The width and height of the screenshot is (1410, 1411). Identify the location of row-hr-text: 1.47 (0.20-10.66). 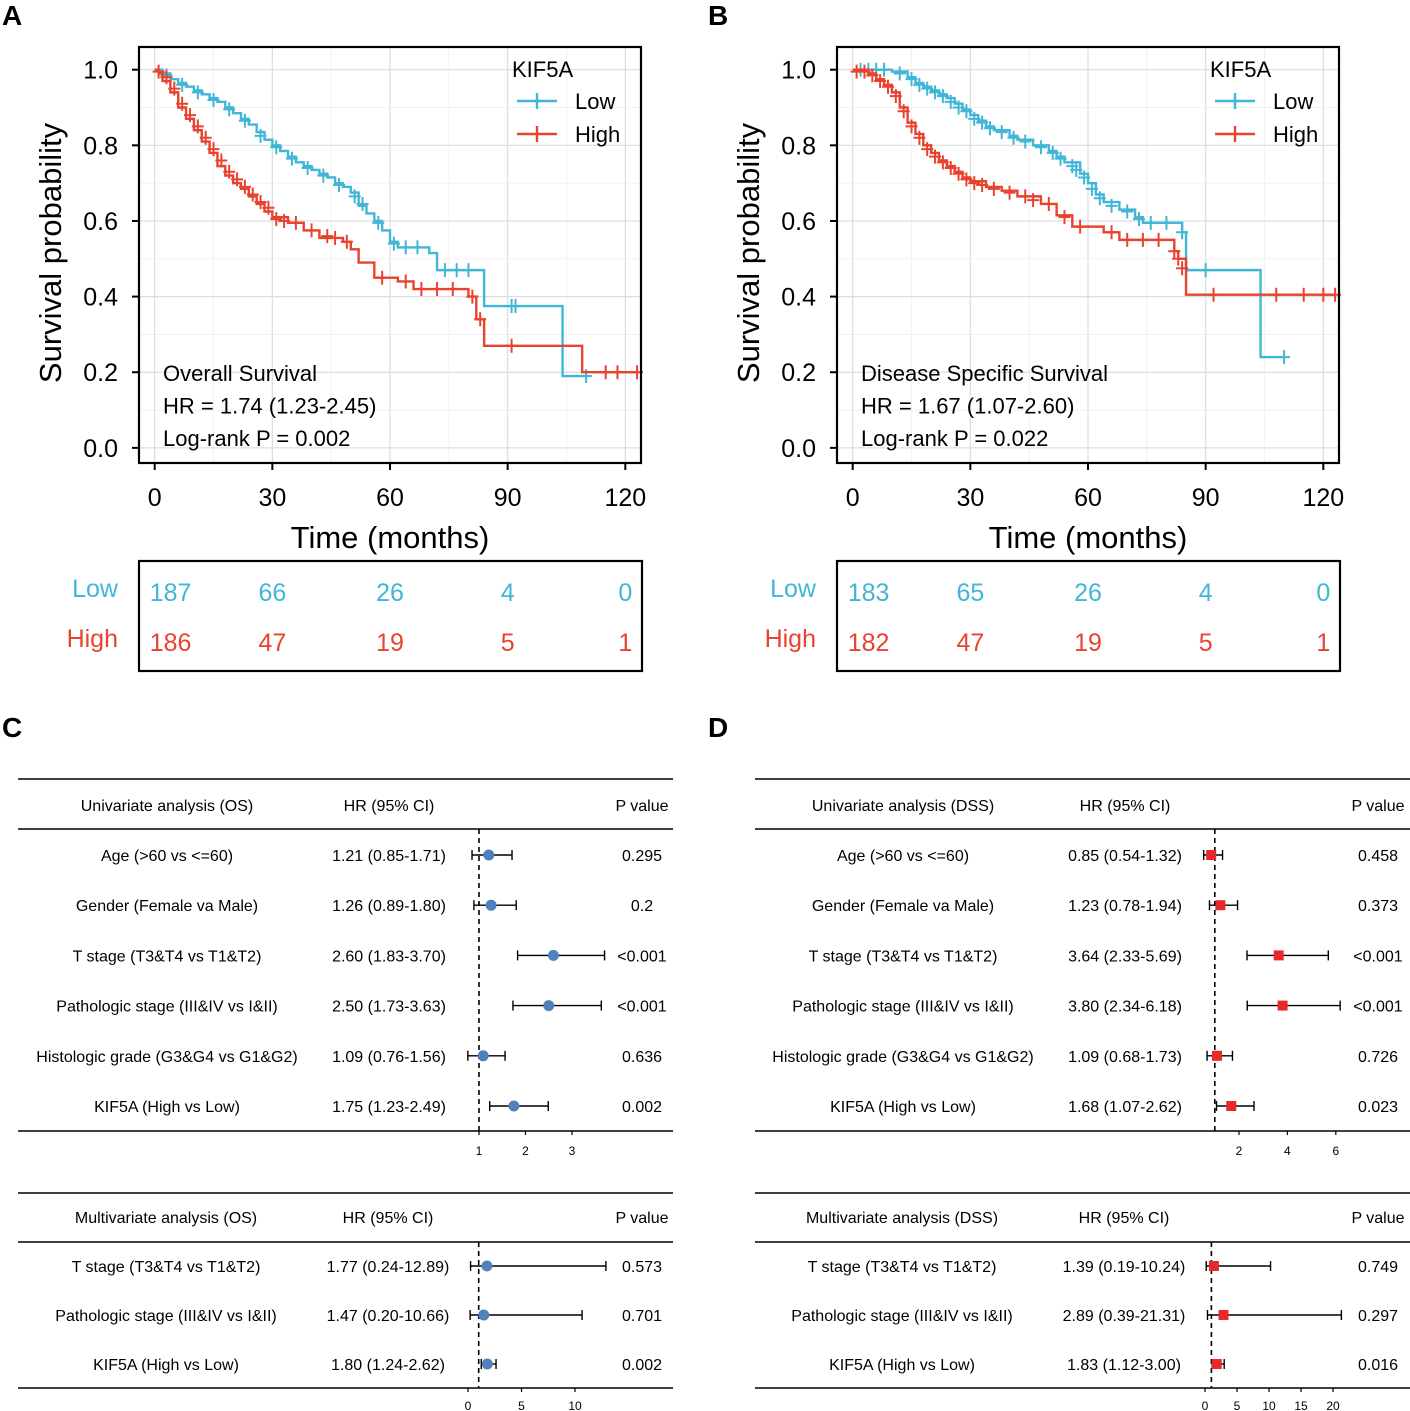
(388, 1316).